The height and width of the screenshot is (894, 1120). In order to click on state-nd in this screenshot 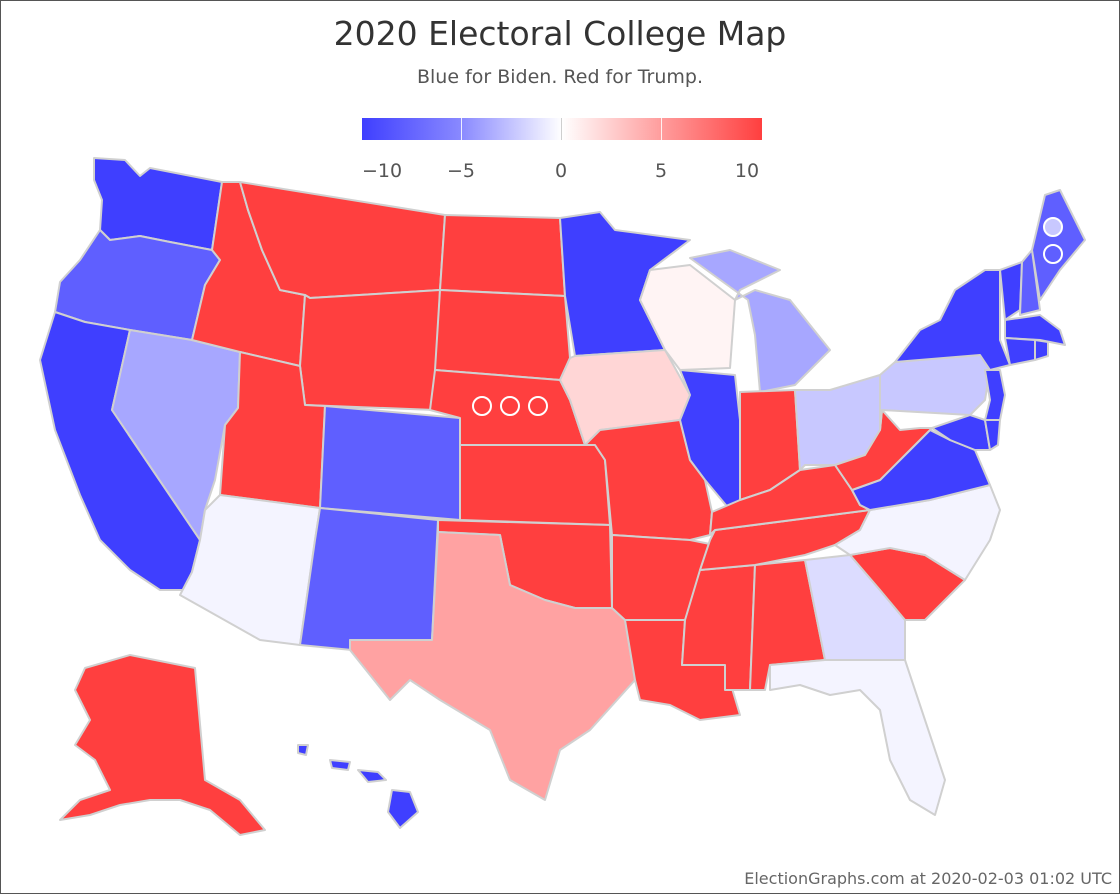, I will do `click(502, 255)`.